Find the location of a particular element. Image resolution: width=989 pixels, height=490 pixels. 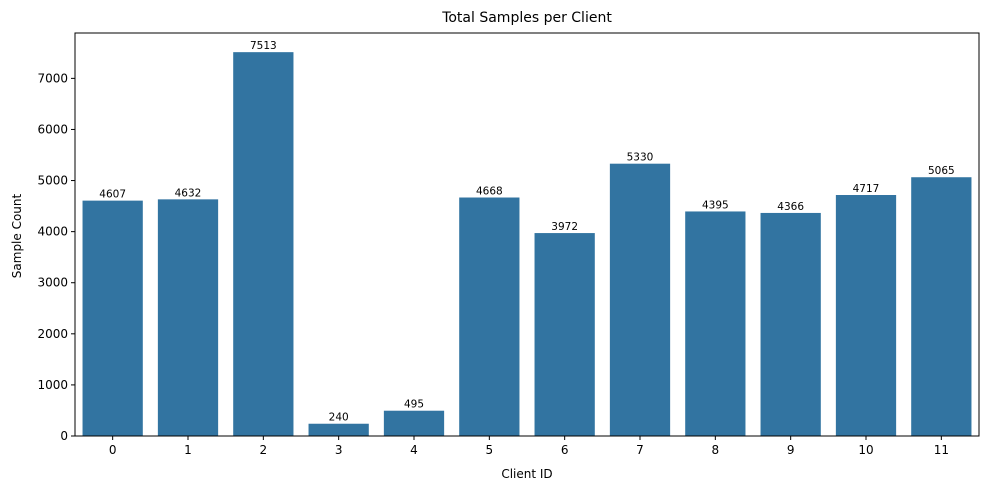

y-tick-label: 2000 is located at coordinates (52, 334).